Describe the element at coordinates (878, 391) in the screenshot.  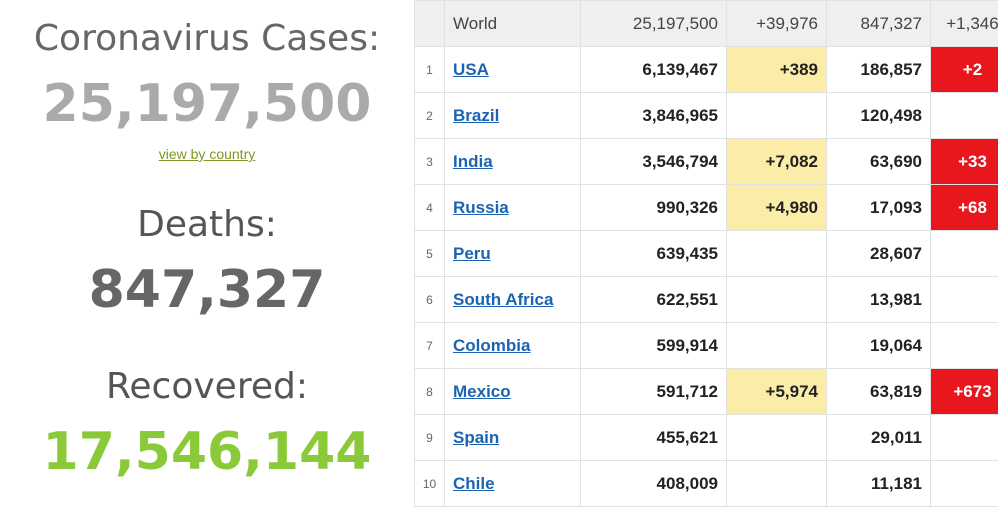
I see `total-deaths-cell: 63,819` at that location.